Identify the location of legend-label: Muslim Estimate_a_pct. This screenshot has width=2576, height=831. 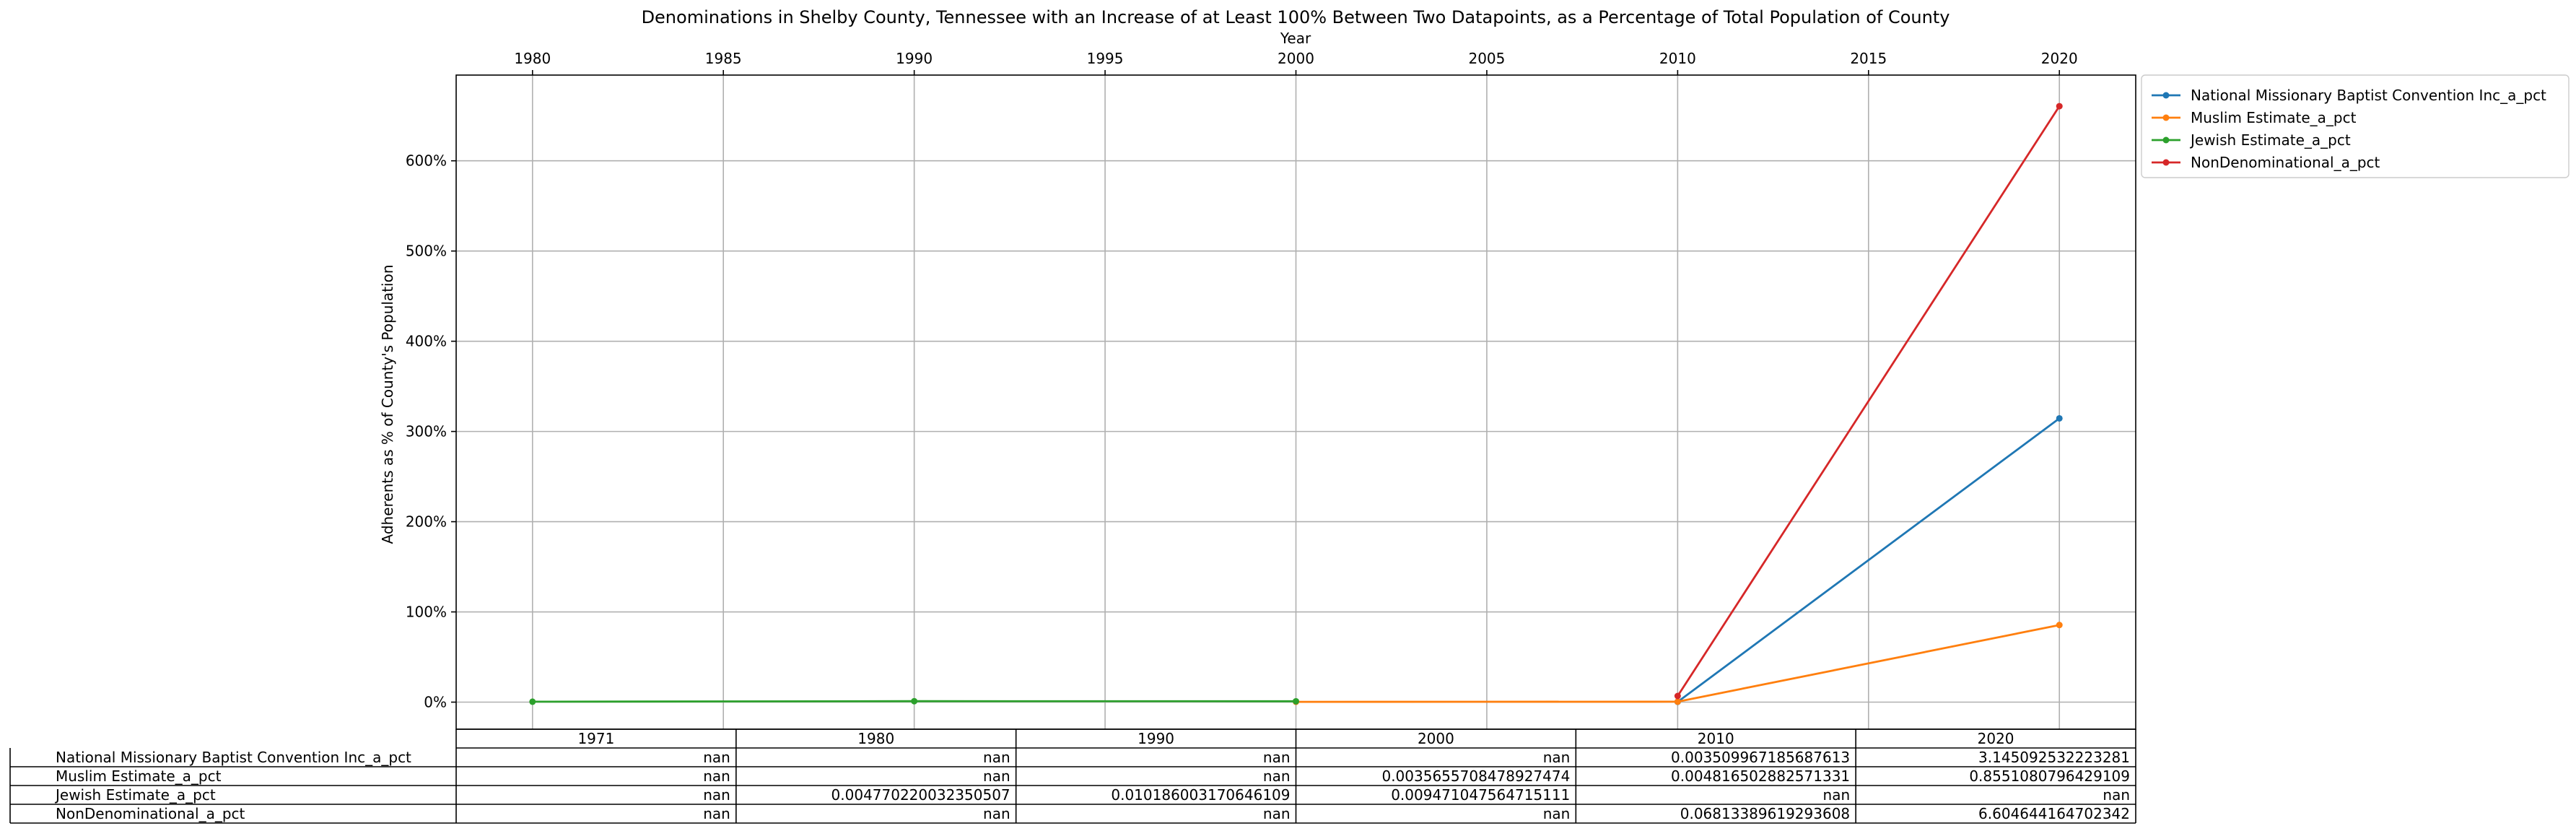
(2274, 117).